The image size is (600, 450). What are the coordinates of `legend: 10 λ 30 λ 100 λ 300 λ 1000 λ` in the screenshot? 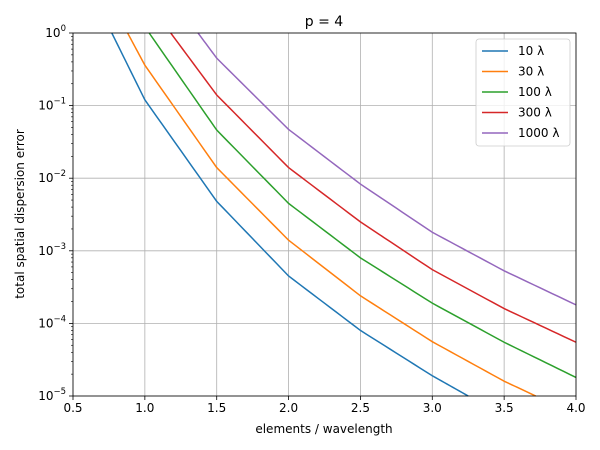 It's located at (523, 92).